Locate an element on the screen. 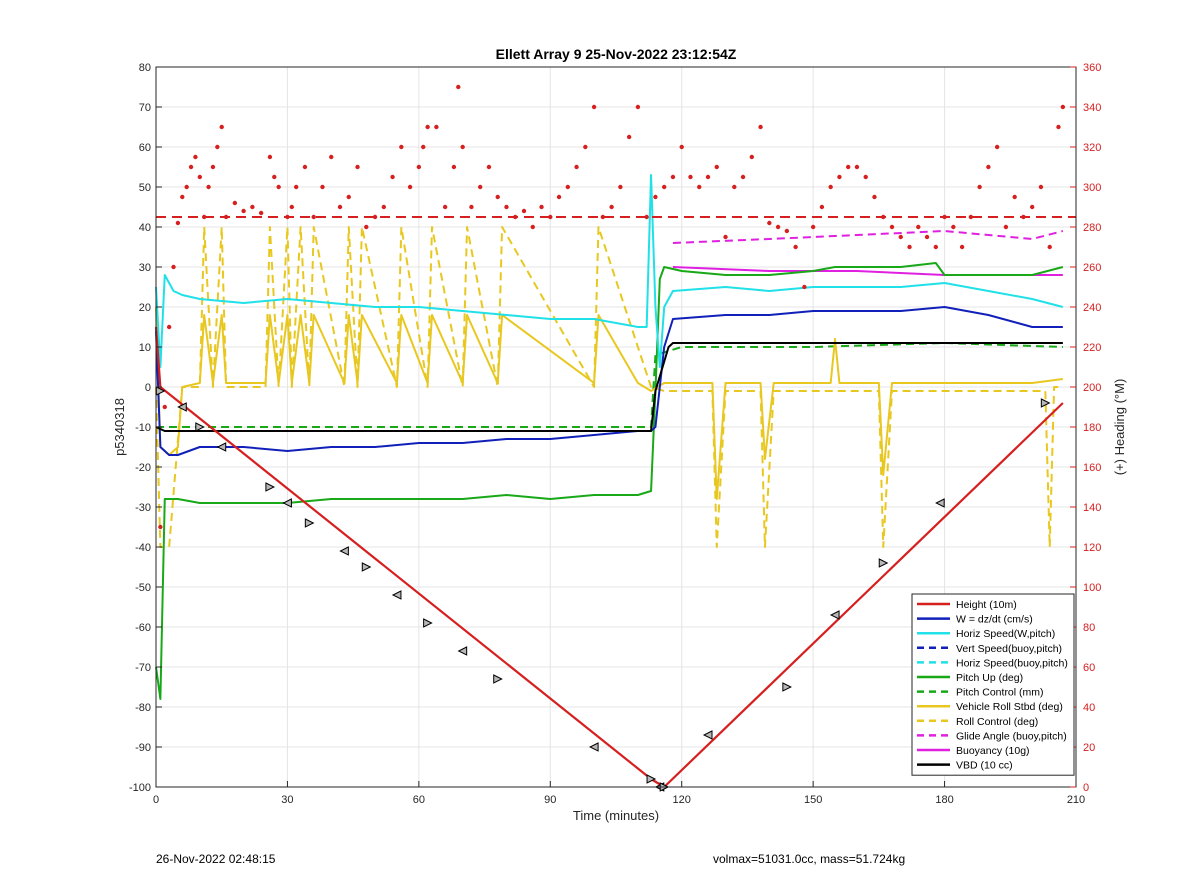  legend-box is located at coordinates (993, 684).